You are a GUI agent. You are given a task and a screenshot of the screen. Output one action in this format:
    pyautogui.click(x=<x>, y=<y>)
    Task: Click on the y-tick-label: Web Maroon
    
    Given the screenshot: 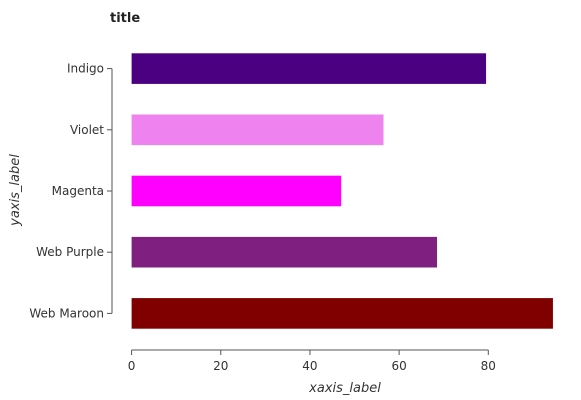 What is the action you would take?
    pyautogui.click(x=66, y=313)
    